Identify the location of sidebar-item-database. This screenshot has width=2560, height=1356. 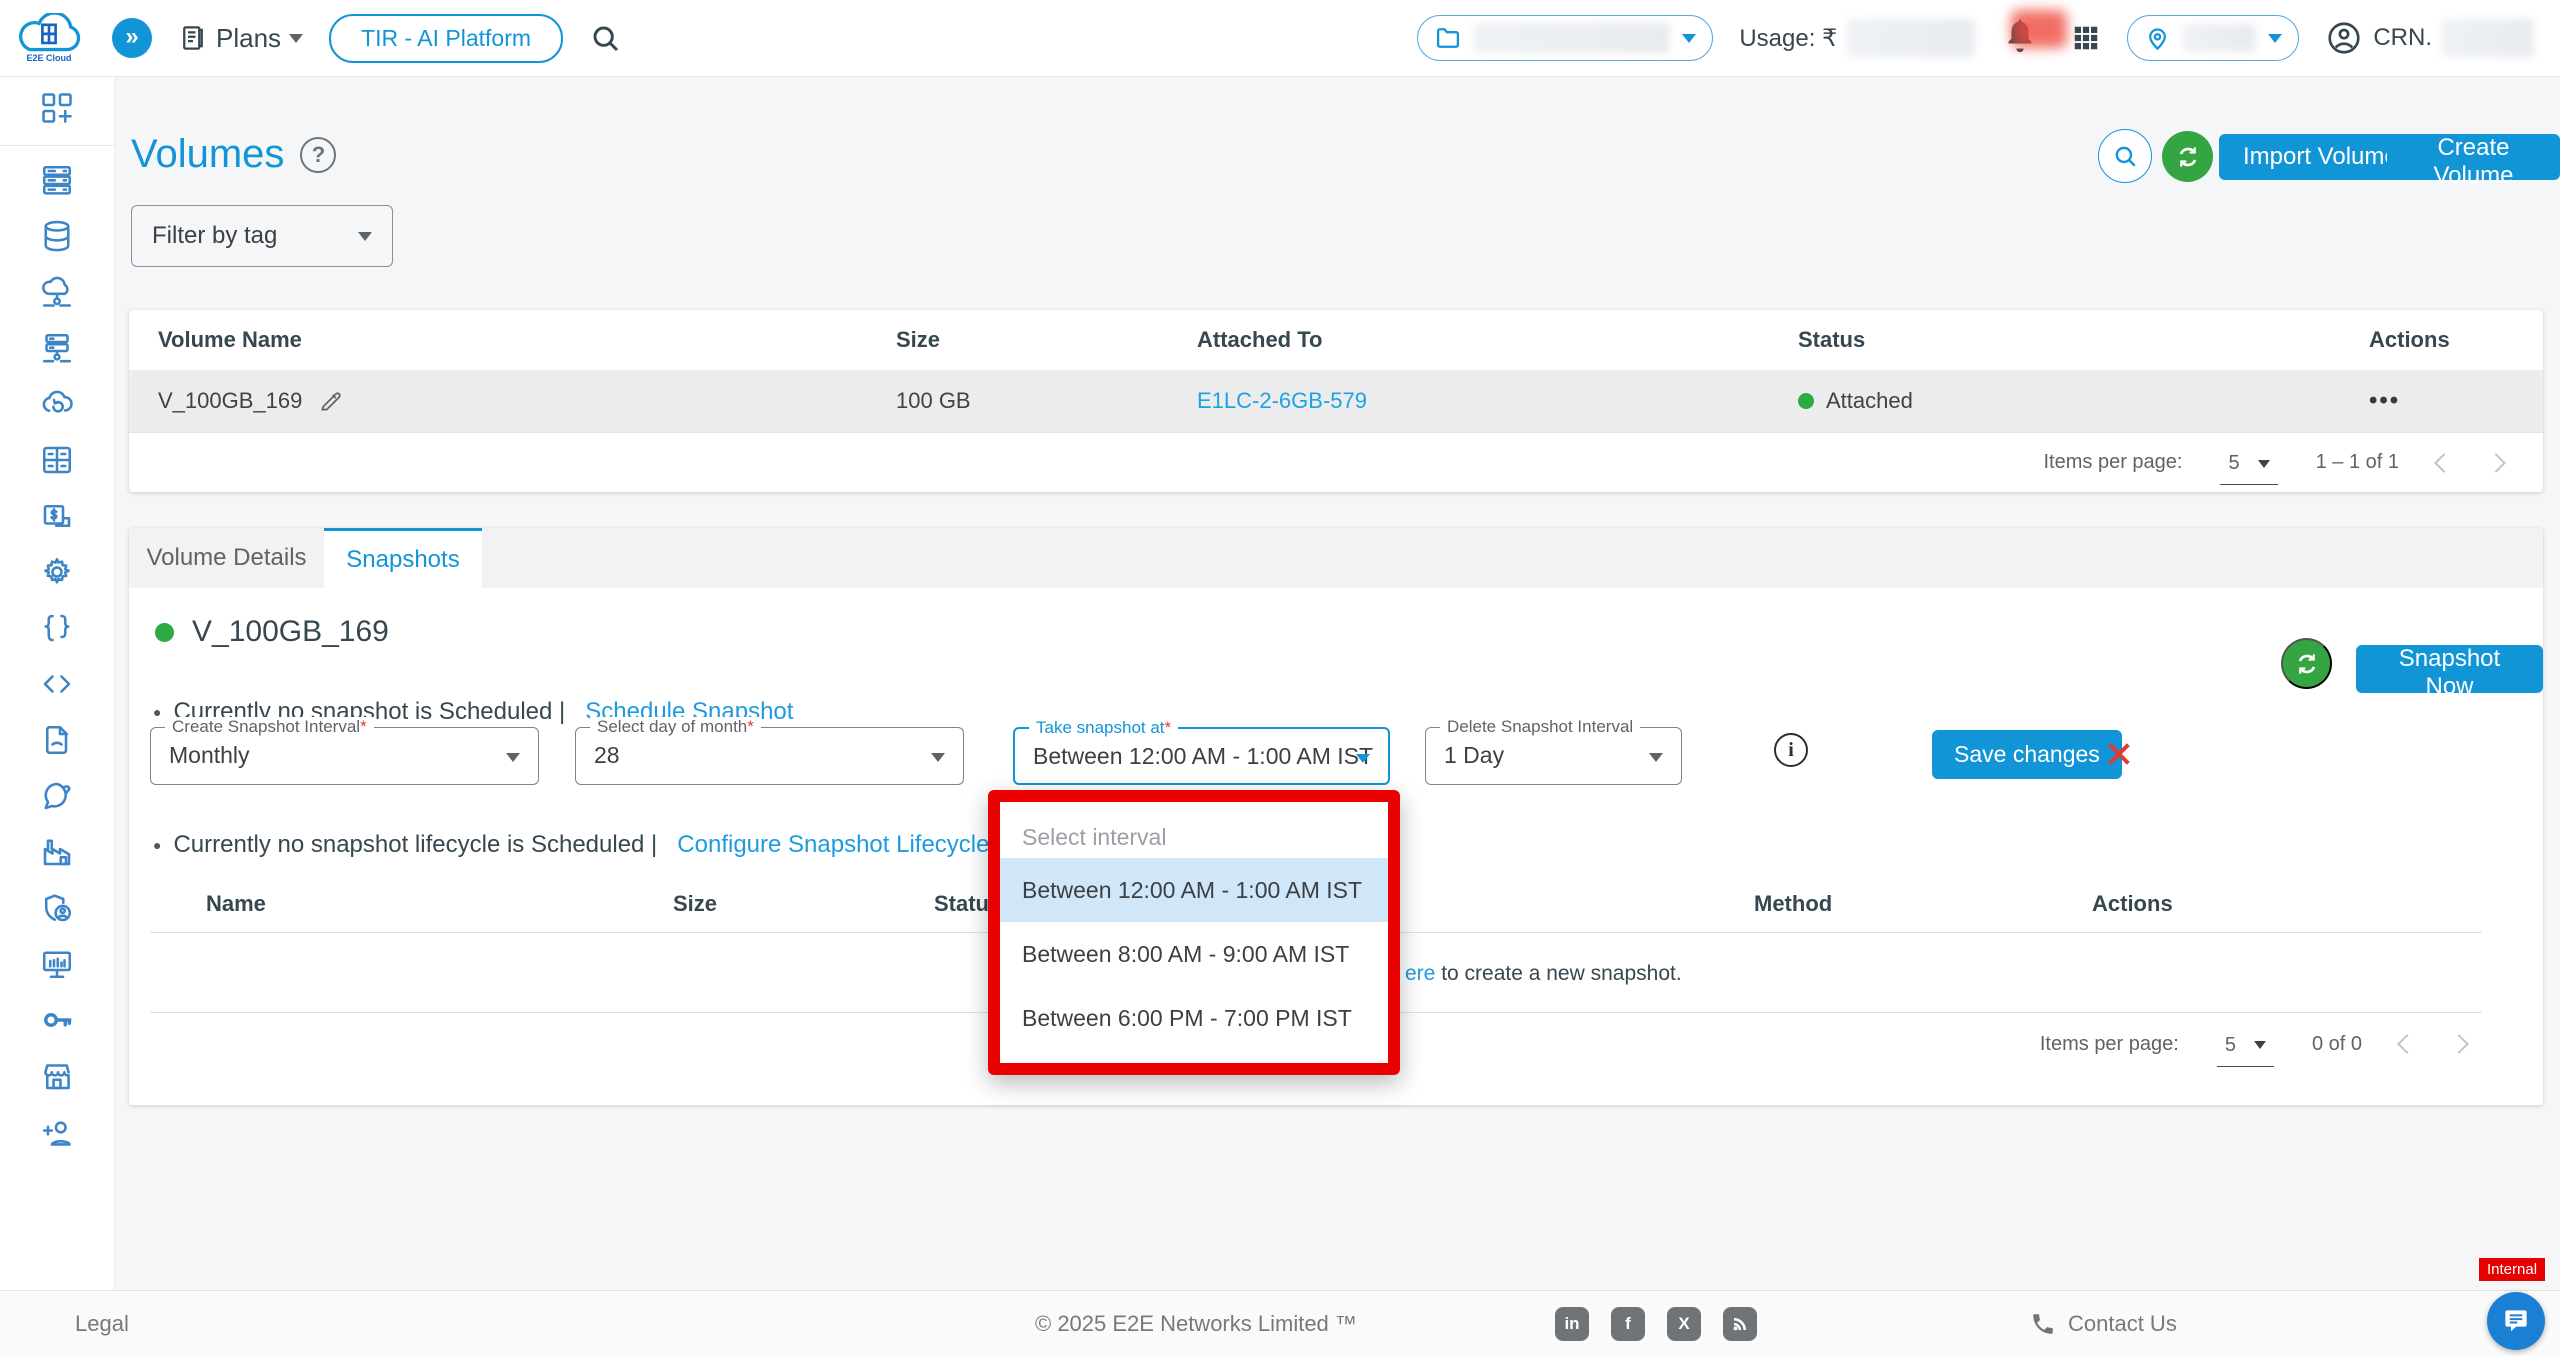
(57, 236).